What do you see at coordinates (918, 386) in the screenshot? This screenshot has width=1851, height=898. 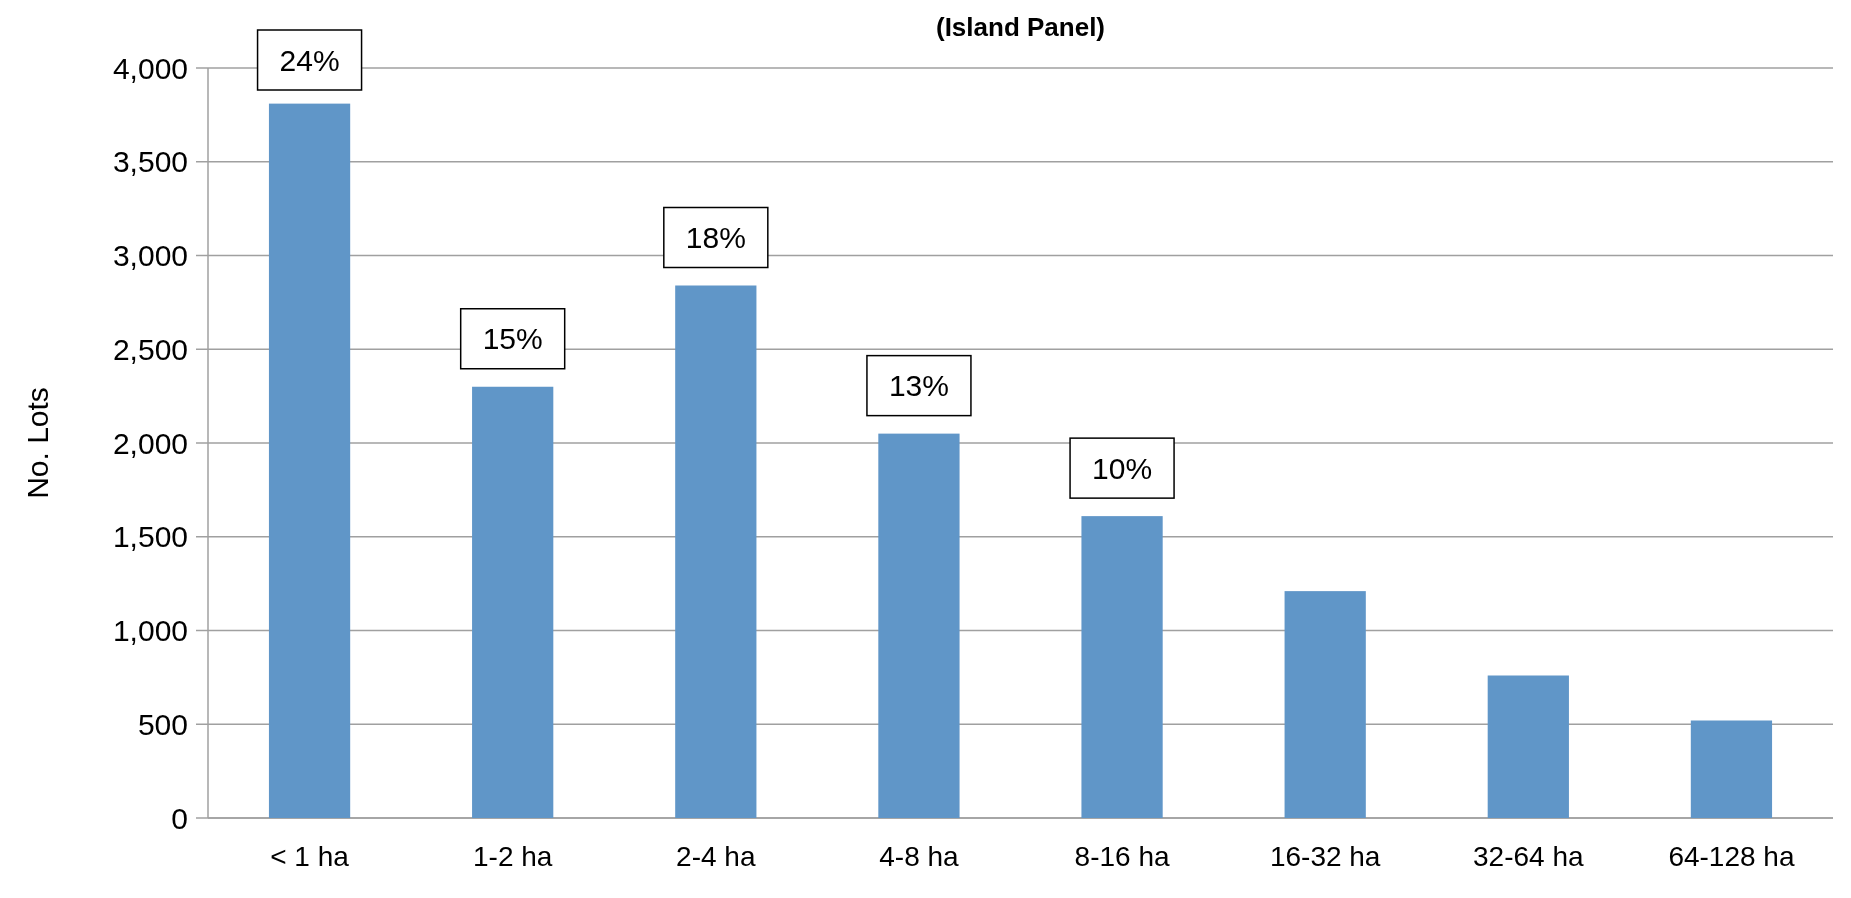 I see `annotation: 13%` at bounding box center [918, 386].